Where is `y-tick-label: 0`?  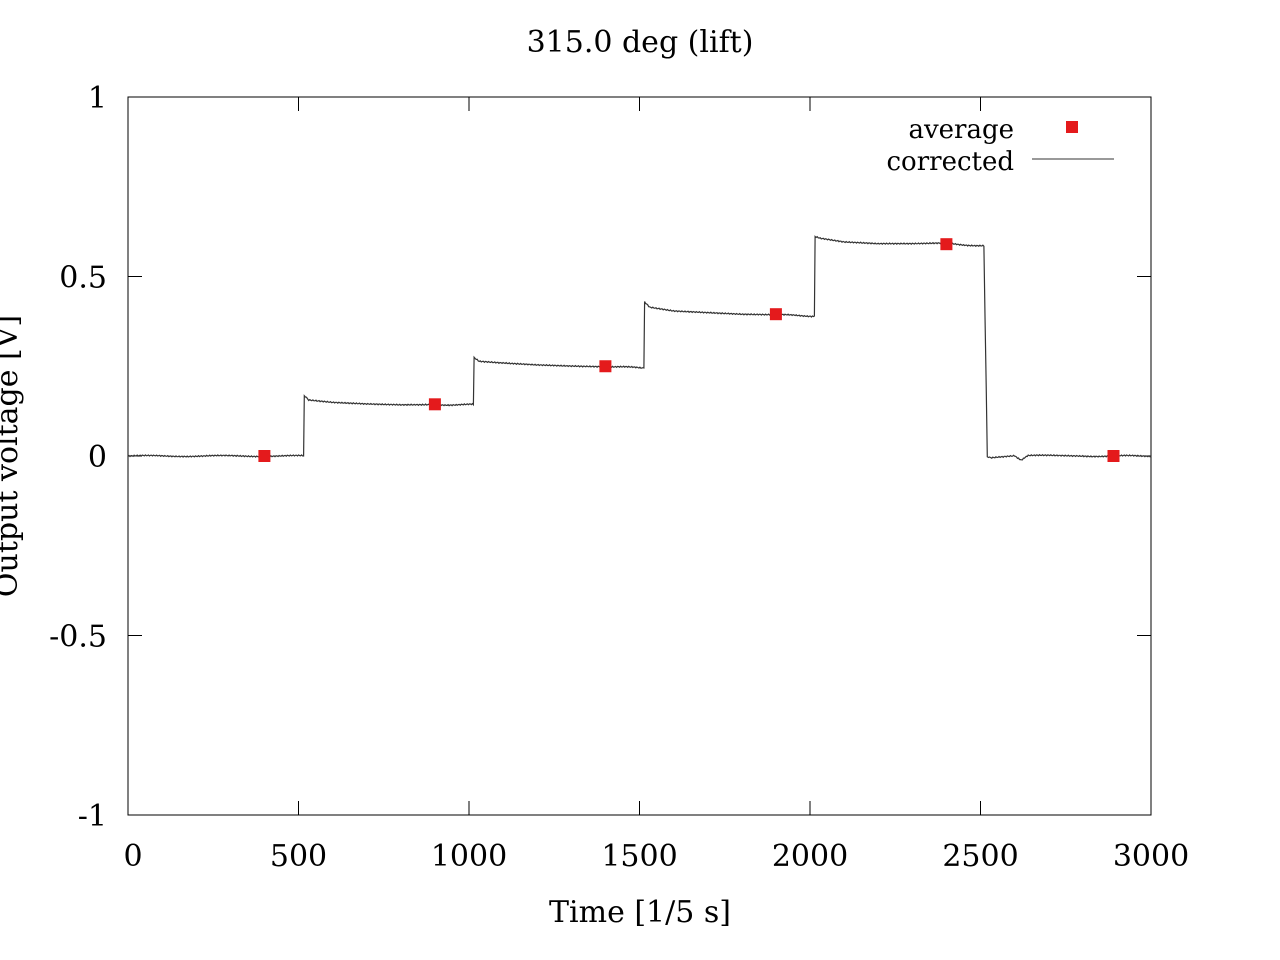 y-tick-label: 0 is located at coordinates (97, 457).